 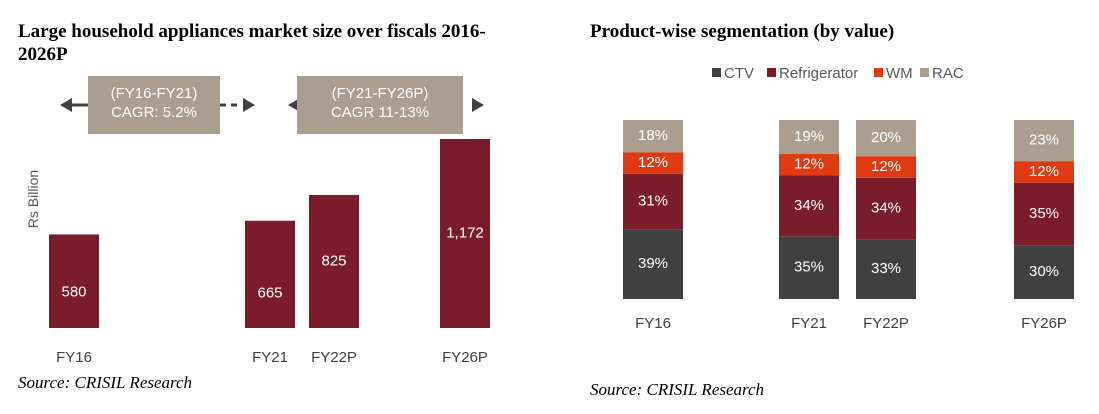 I want to click on right-source-note: Source: CRISIL Research, so click(x=677, y=389).